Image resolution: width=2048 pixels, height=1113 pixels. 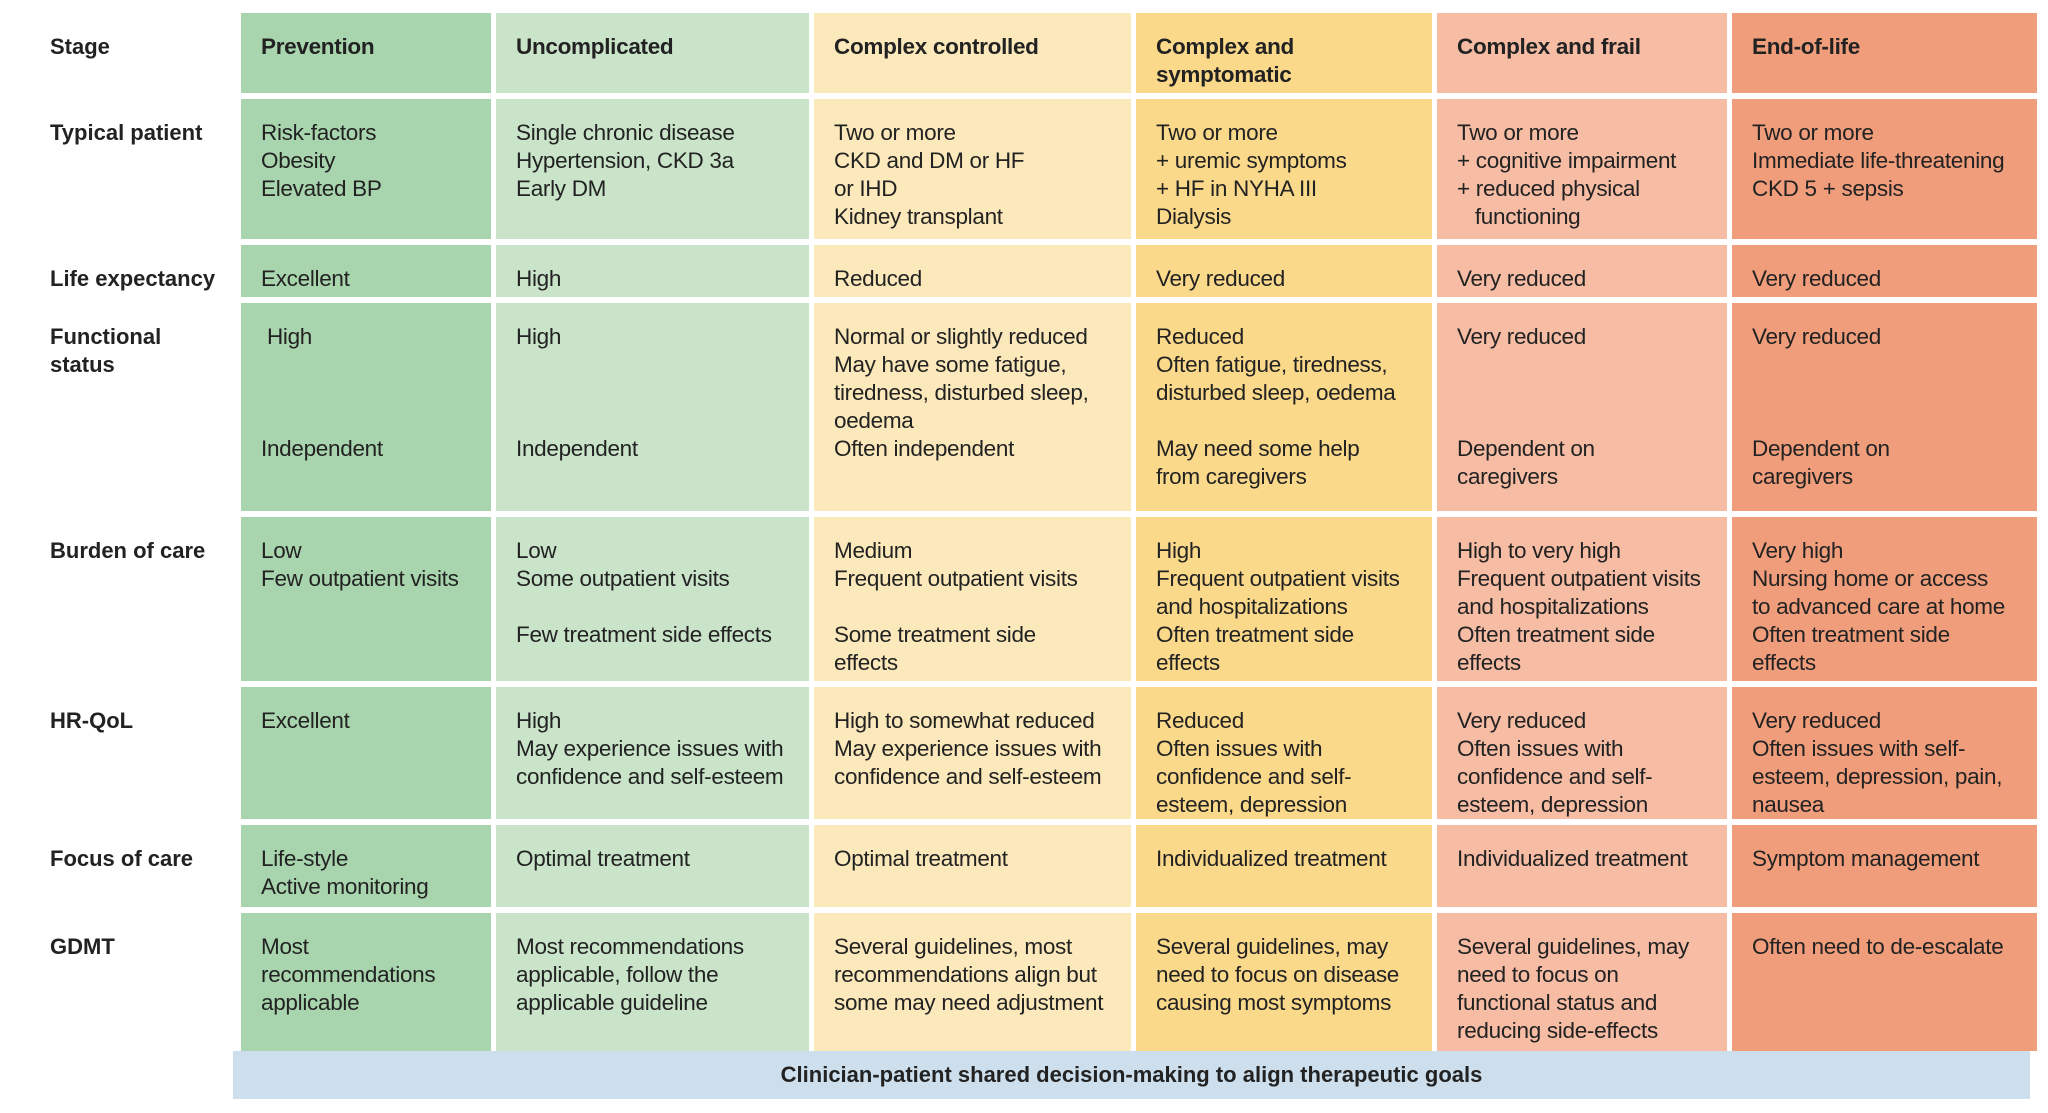 What do you see at coordinates (305, 858) in the screenshot?
I see `cell-line: Life-style` at bounding box center [305, 858].